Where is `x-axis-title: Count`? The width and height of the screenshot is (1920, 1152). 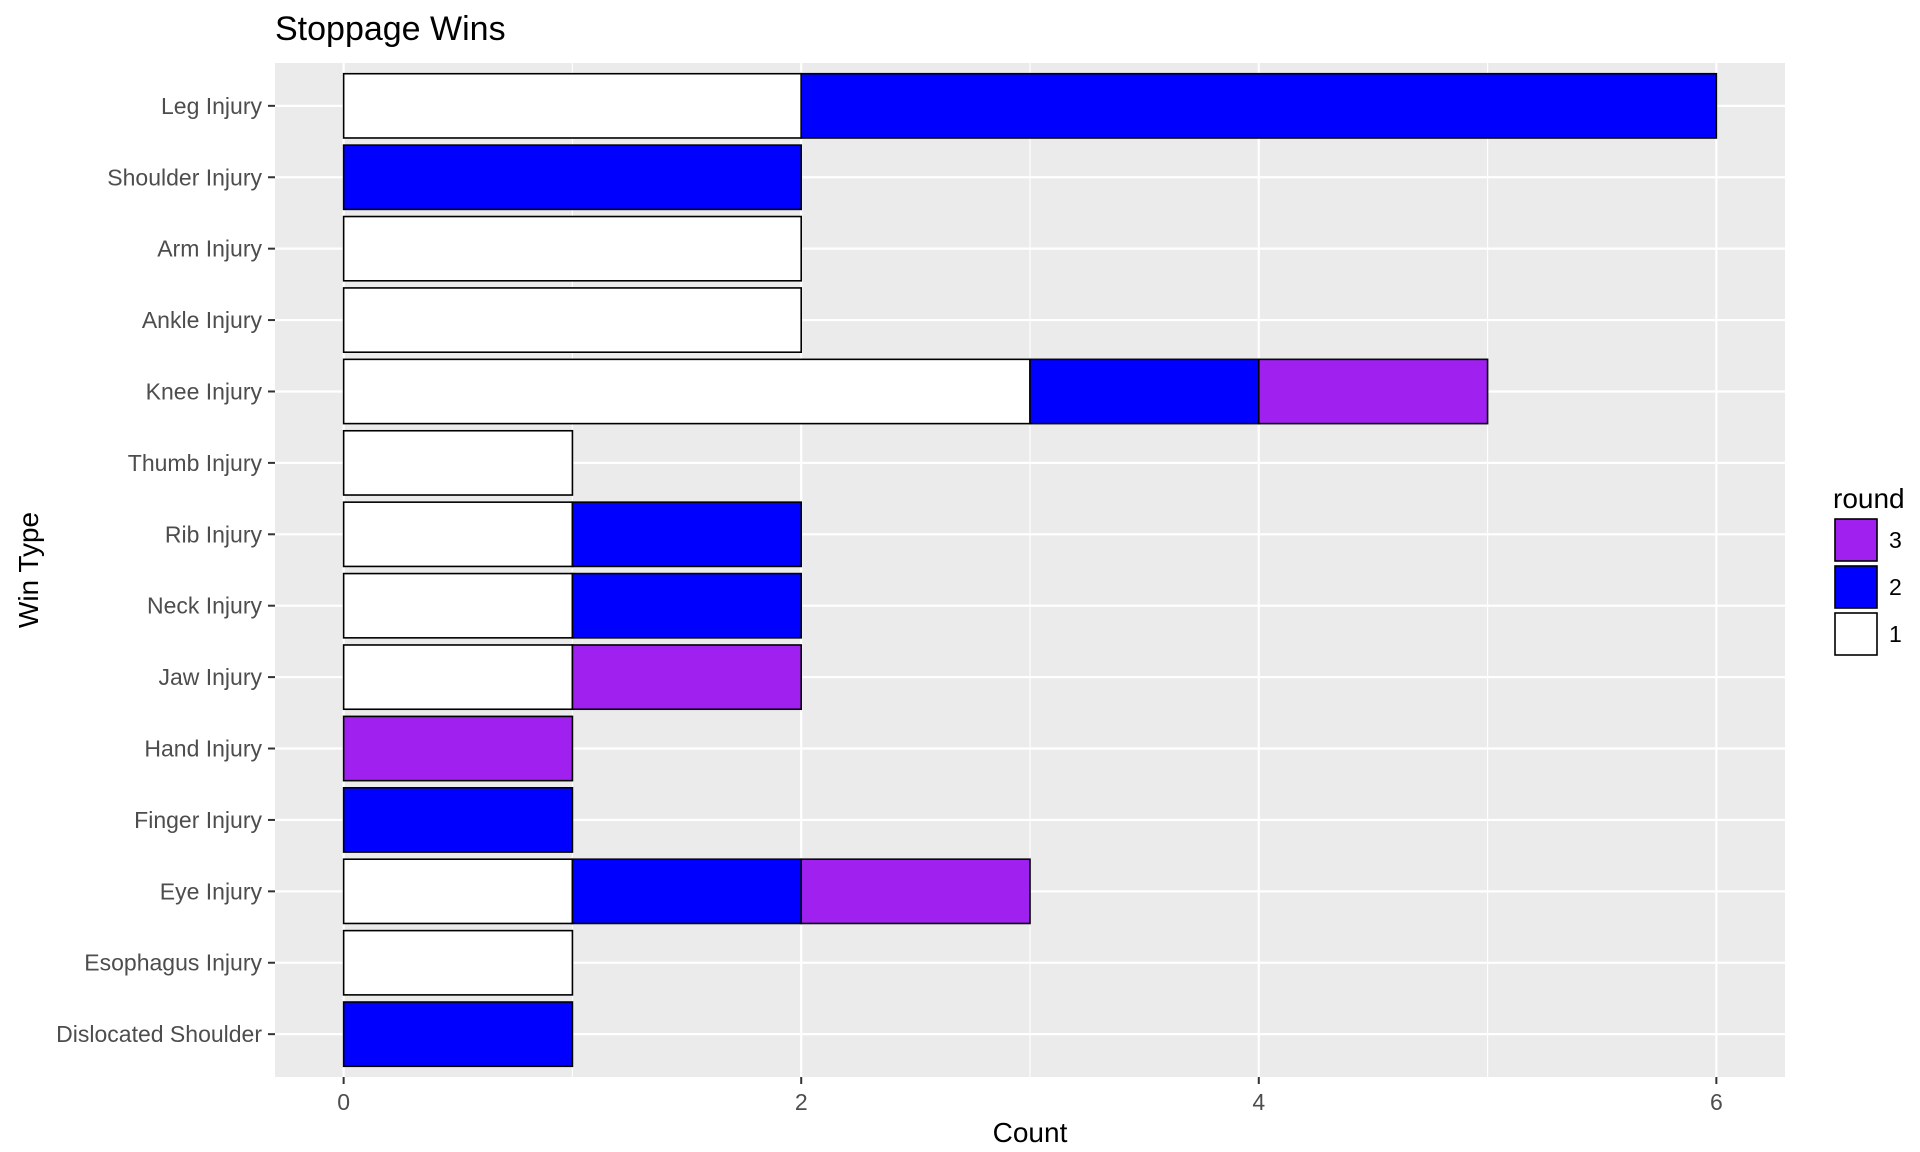 x-axis-title: Count is located at coordinates (1030, 1132).